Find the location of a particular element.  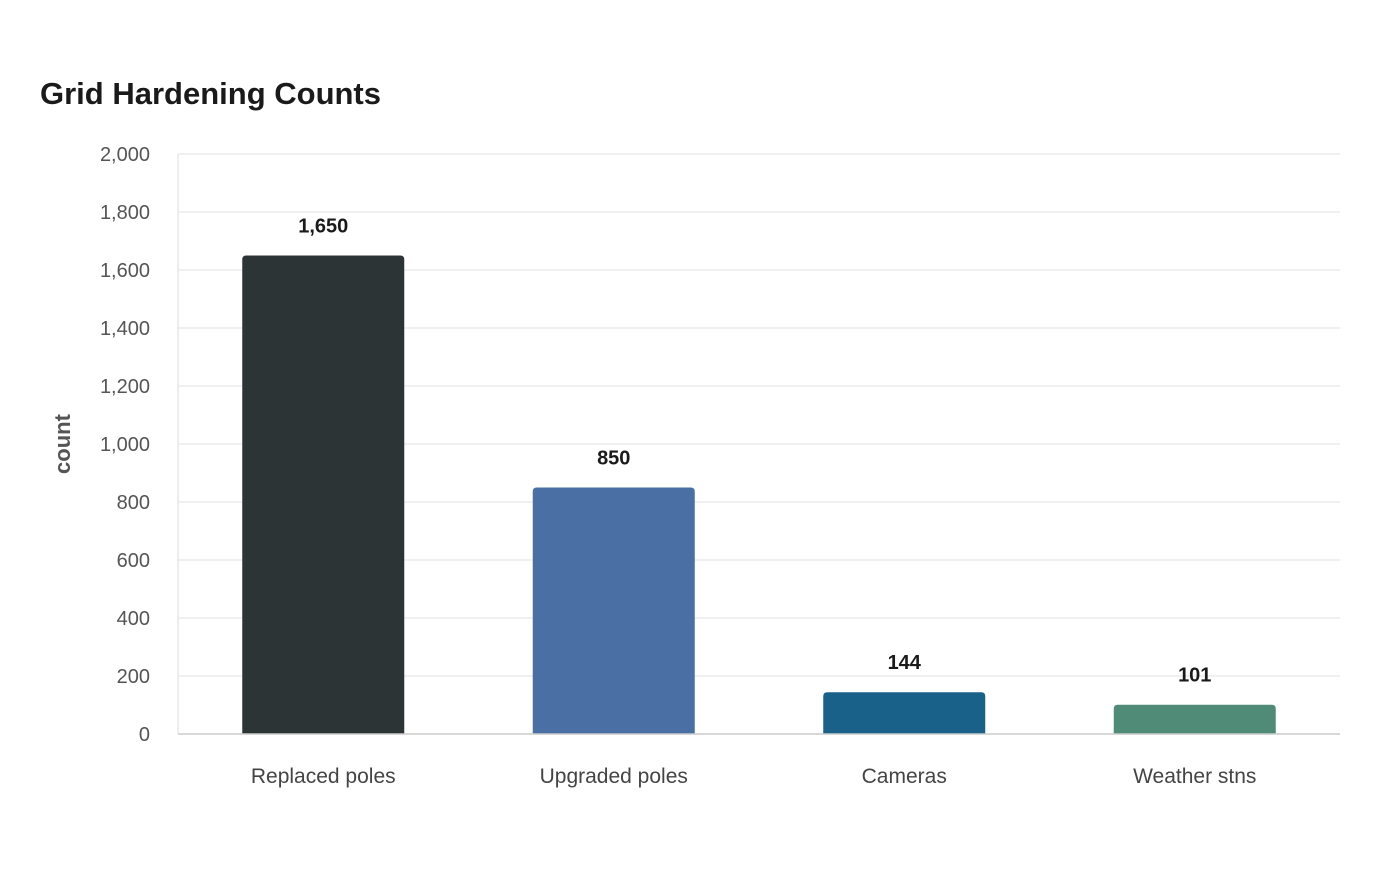

x-category-label: Replaced poles is located at coordinates (323, 776).